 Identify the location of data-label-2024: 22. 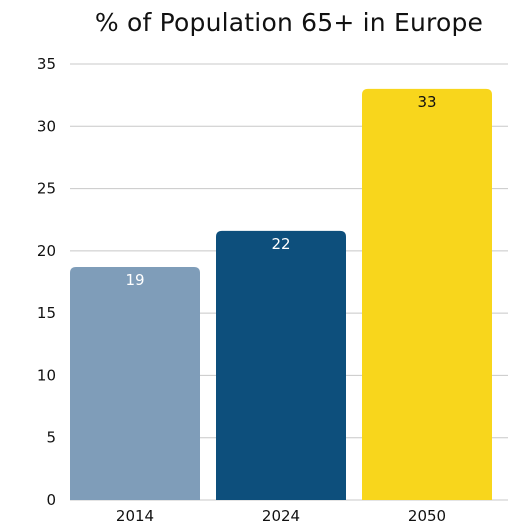
(280, 244).